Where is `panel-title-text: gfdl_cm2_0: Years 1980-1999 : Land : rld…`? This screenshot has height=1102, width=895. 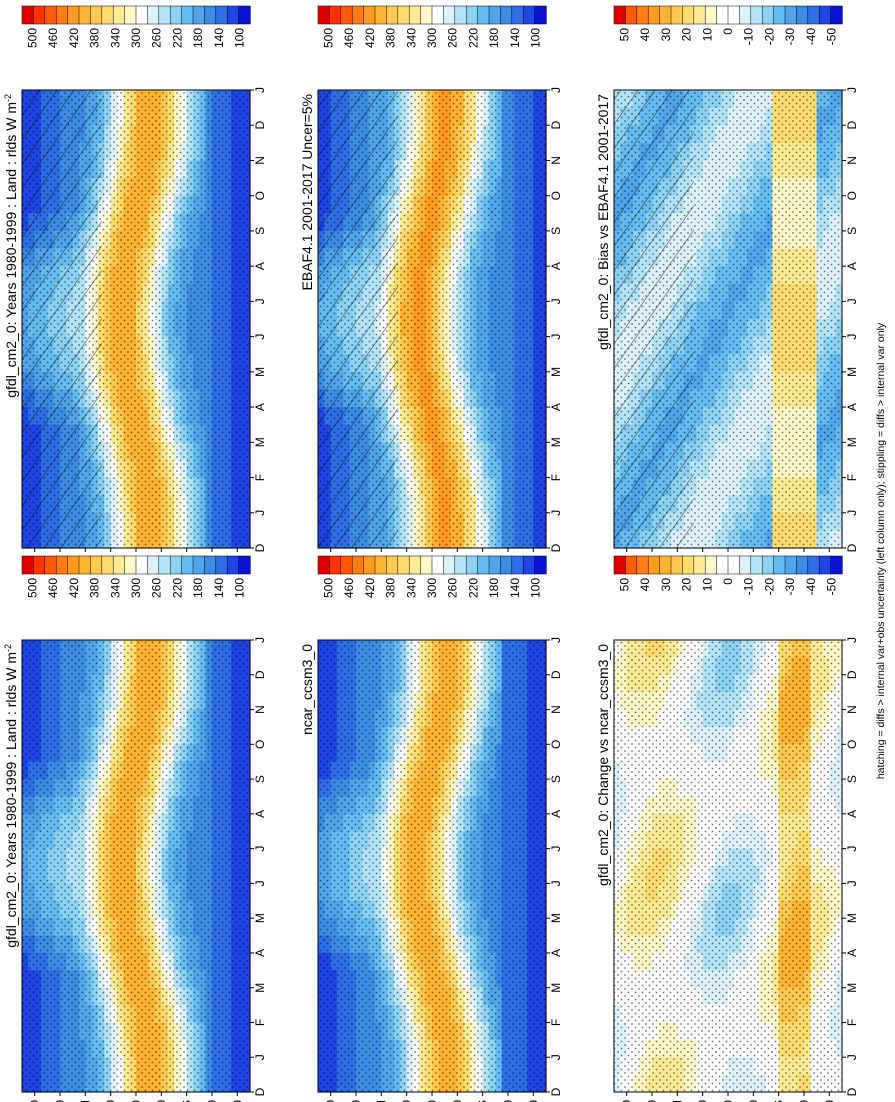 panel-title-text: gfdl_cm2_0: Years 1980-1999 : Land : rld… is located at coordinates (11, 800).